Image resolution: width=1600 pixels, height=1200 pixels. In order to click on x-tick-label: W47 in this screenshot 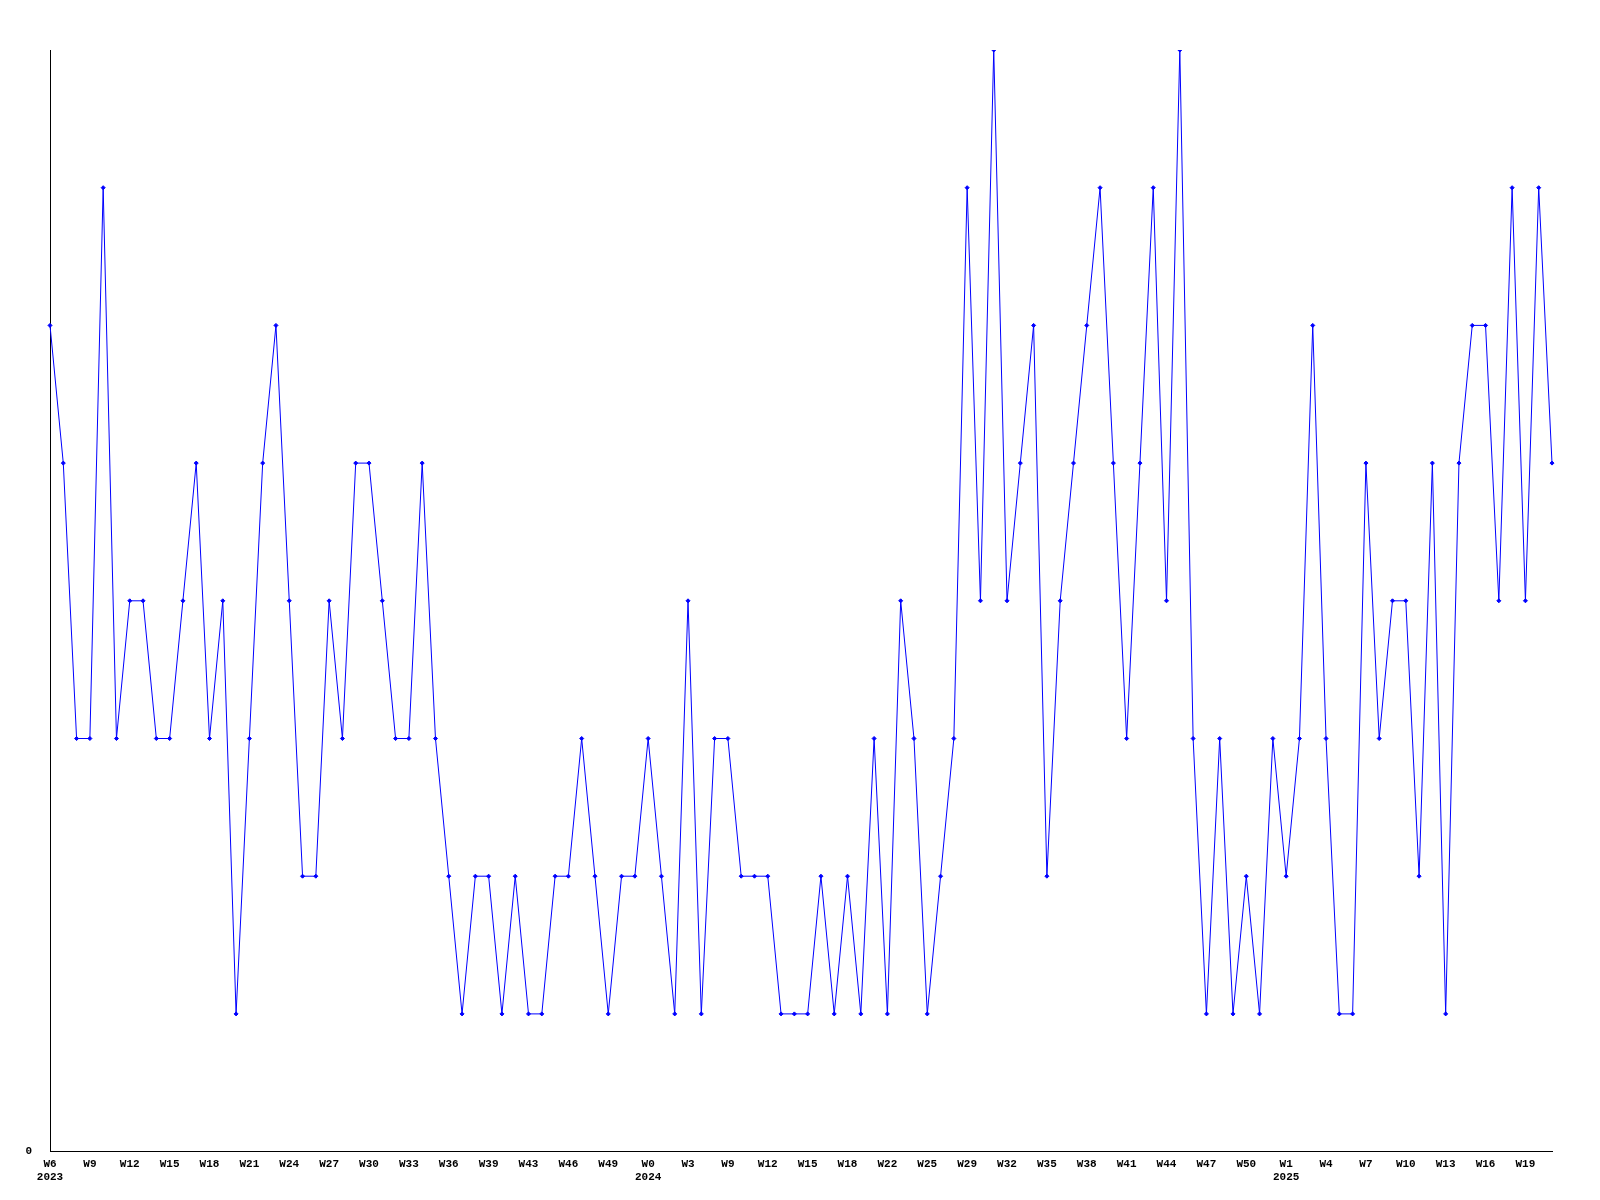, I will do `click(1206, 1163)`.